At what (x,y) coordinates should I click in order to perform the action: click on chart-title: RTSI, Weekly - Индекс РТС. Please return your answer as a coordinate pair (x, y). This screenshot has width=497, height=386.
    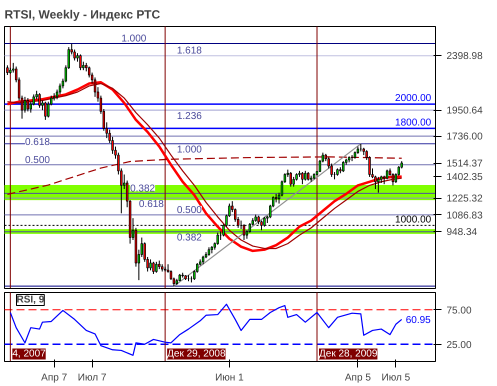
    Looking at the image, I should click on (82, 15).